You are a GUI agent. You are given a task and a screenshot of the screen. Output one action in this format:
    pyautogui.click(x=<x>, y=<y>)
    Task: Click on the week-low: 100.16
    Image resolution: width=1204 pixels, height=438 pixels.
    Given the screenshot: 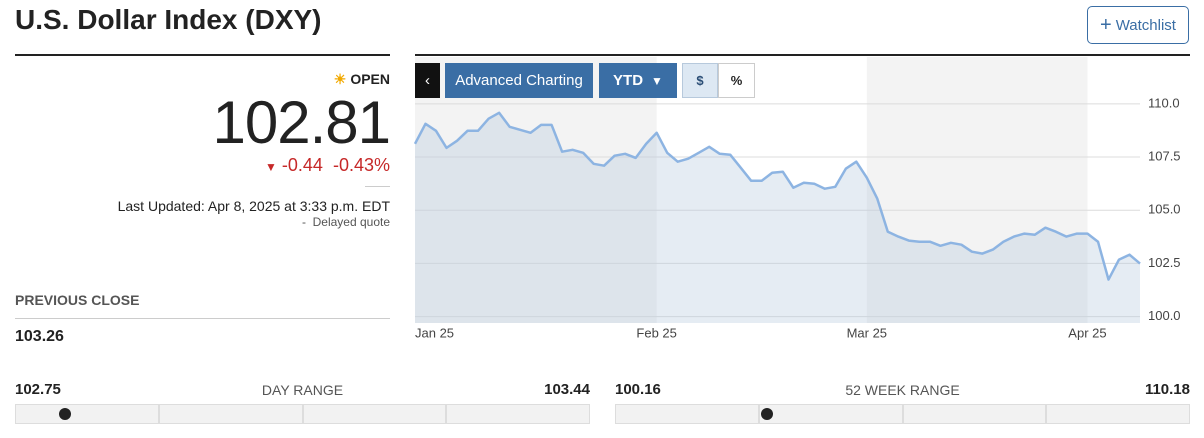 What is the action you would take?
    pyautogui.click(x=638, y=389)
    